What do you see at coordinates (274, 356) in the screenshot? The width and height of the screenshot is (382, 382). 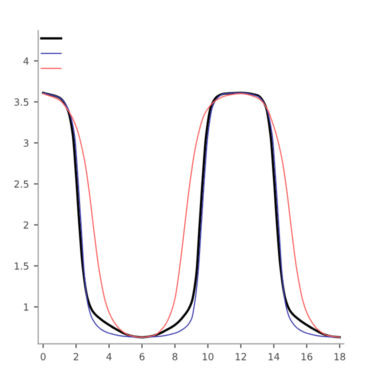 I see `x-tick-label: 14` at bounding box center [274, 356].